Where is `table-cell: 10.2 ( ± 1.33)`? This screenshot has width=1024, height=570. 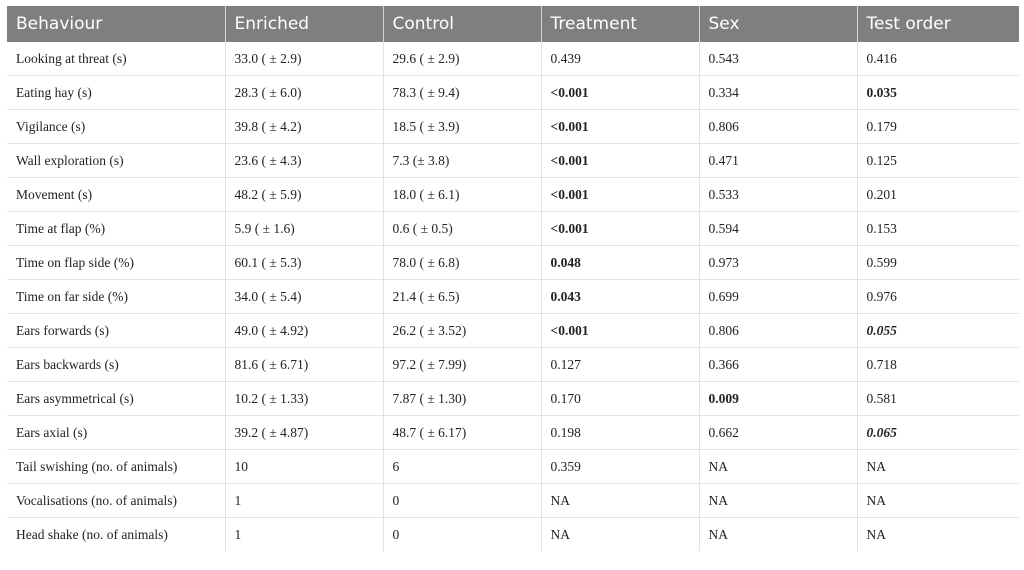
table-cell: 10.2 ( ± 1.33) is located at coordinates (304, 398).